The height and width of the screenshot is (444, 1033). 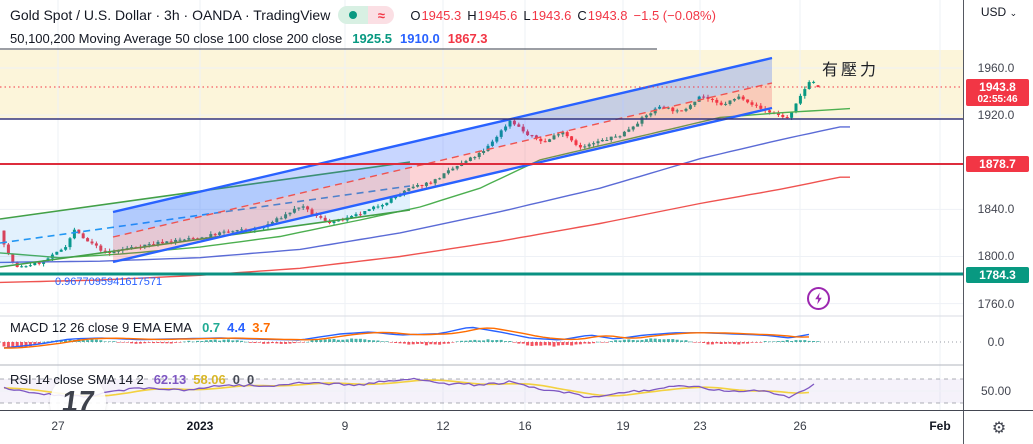 I want to click on macd-indicator-legend: MACD 12 26 close 9 EMA EMA 0.7 4.4 3.7, so click(x=140, y=327).